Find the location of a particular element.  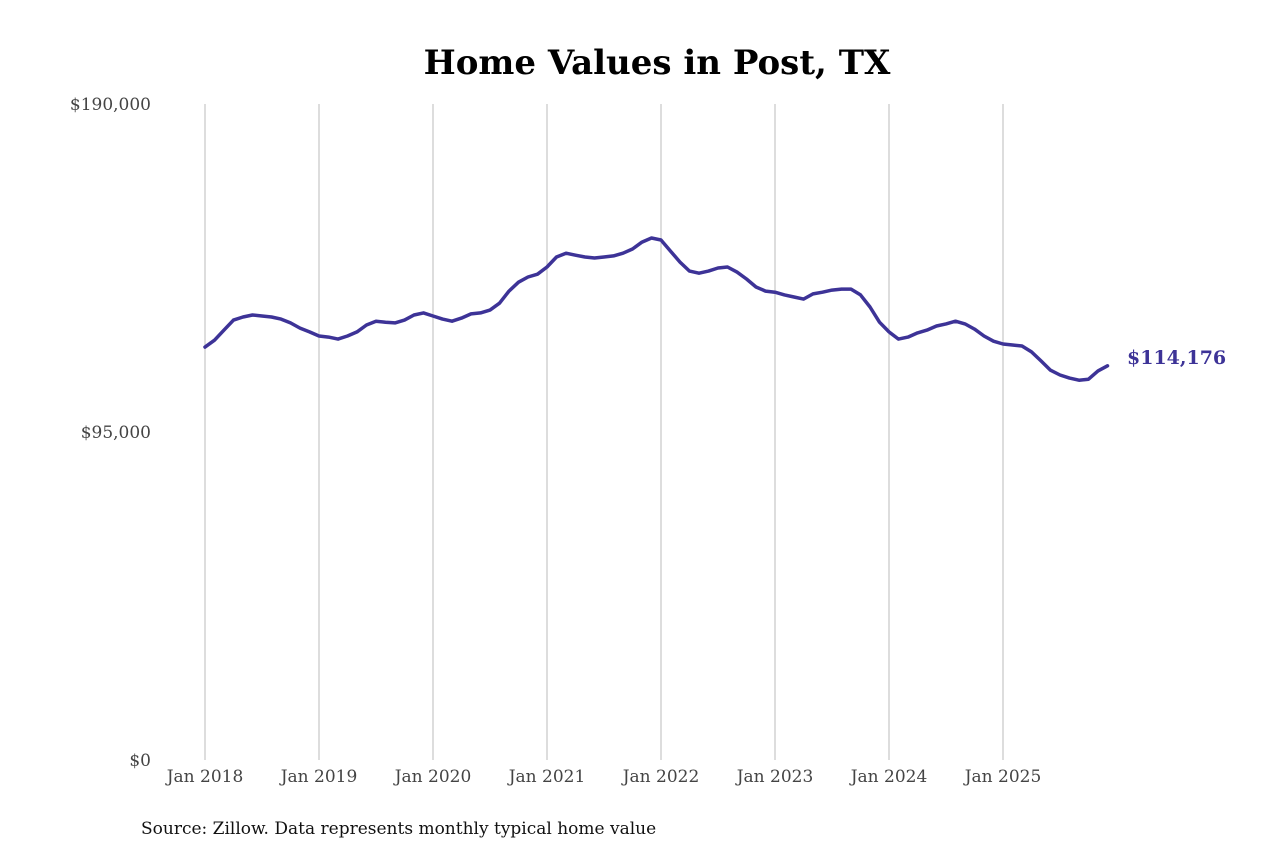

x-tick-label: Jan 2023 is located at coordinates (774, 777).